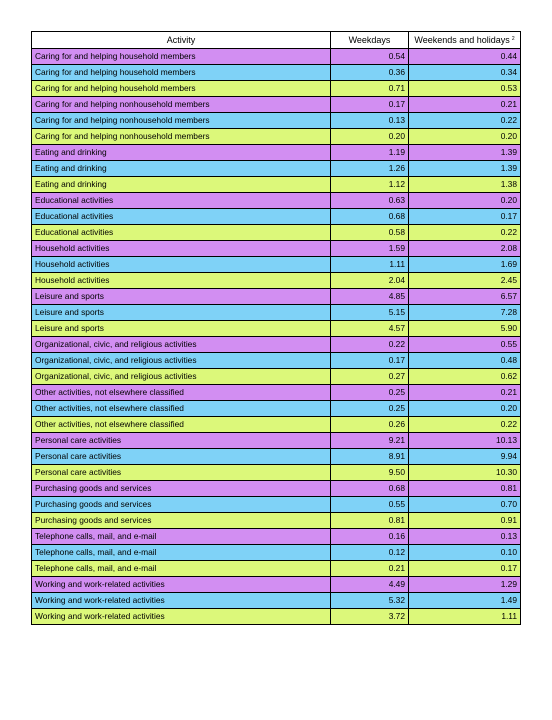  Describe the element at coordinates (369, 264) in the screenshot. I see `weekdays-cell: 1.11` at that location.